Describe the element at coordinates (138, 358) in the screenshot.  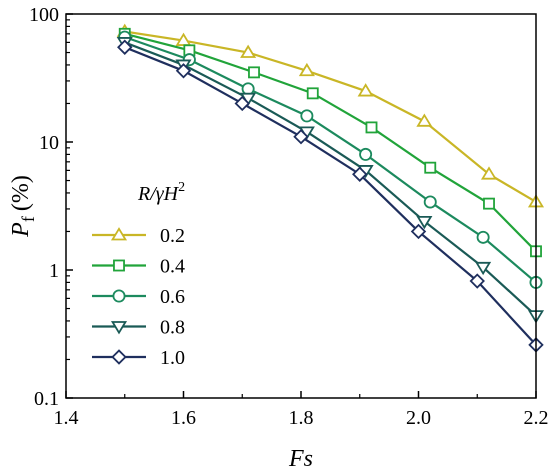
I see `legend-item: 1.0` at that location.